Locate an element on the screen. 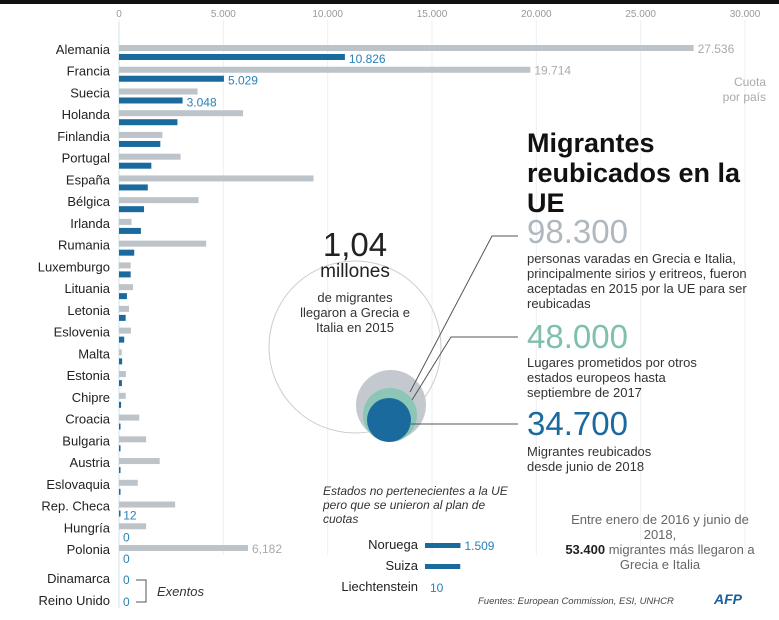  stat-desc-relocated: Migrantes reubicados desde junio de 2018 is located at coordinates (589, 459).